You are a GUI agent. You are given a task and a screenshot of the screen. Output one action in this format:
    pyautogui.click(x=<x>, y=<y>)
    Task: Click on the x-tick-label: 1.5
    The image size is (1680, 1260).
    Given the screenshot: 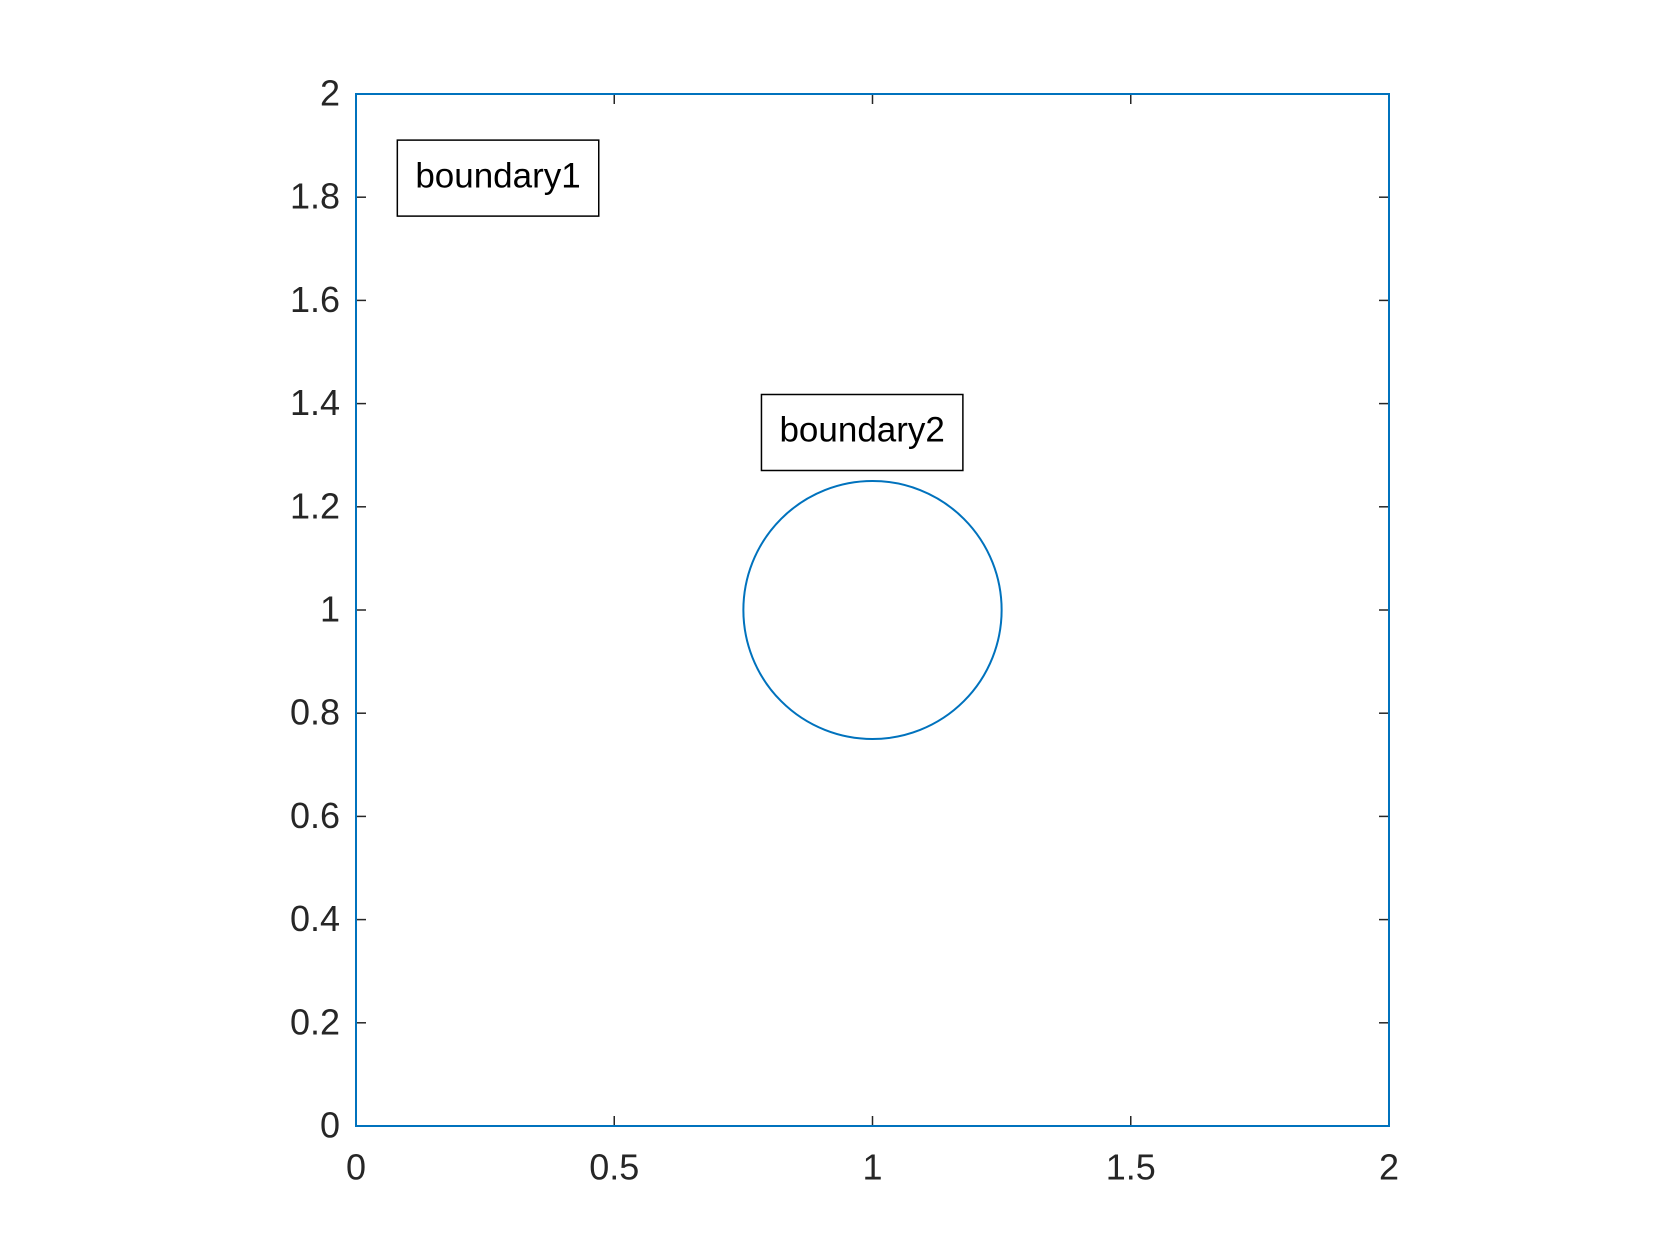 What is the action you would take?
    pyautogui.click(x=1131, y=1167)
    